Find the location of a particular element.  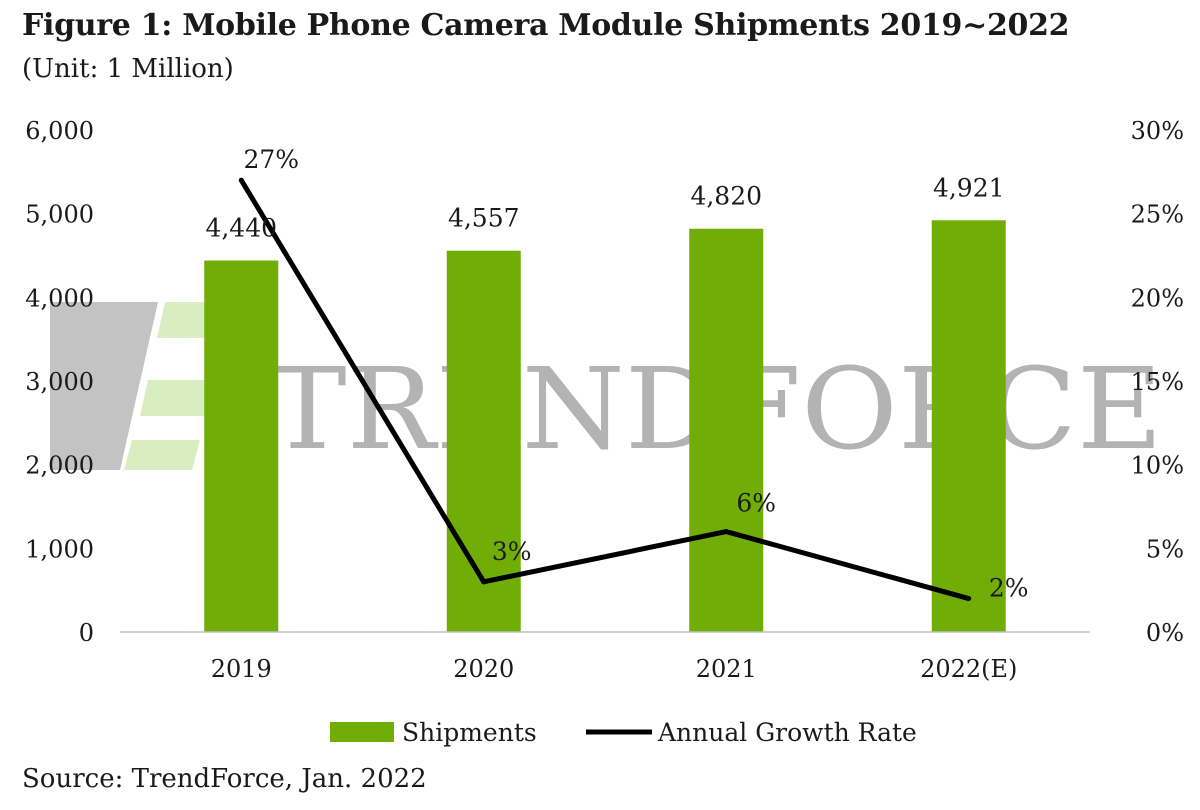

y-left-tick-label: 1,000 is located at coordinates (59, 549).